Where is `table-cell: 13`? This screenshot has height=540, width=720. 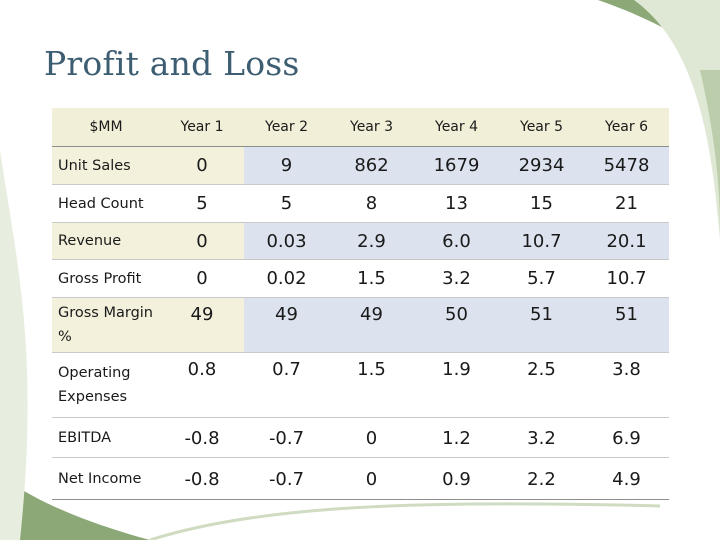
table-cell: 13 is located at coordinates (456, 203).